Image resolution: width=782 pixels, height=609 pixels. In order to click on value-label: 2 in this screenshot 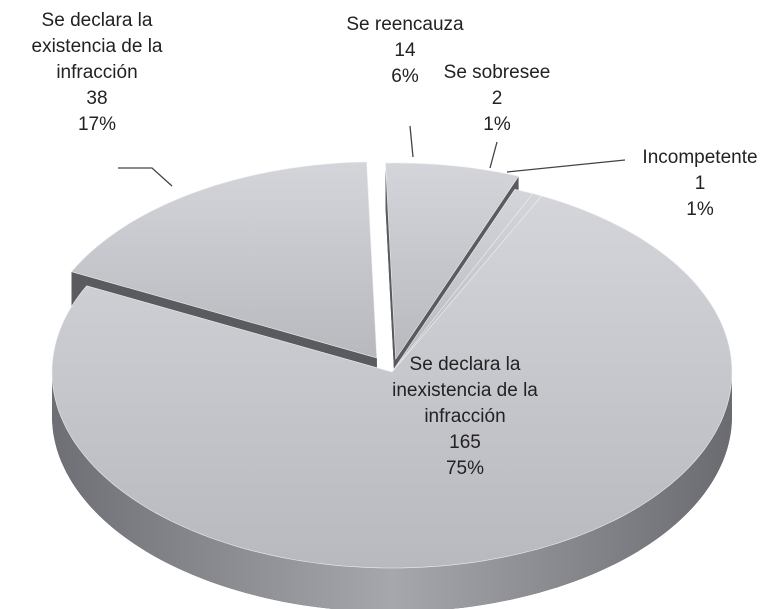, I will do `click(497, 98)`.